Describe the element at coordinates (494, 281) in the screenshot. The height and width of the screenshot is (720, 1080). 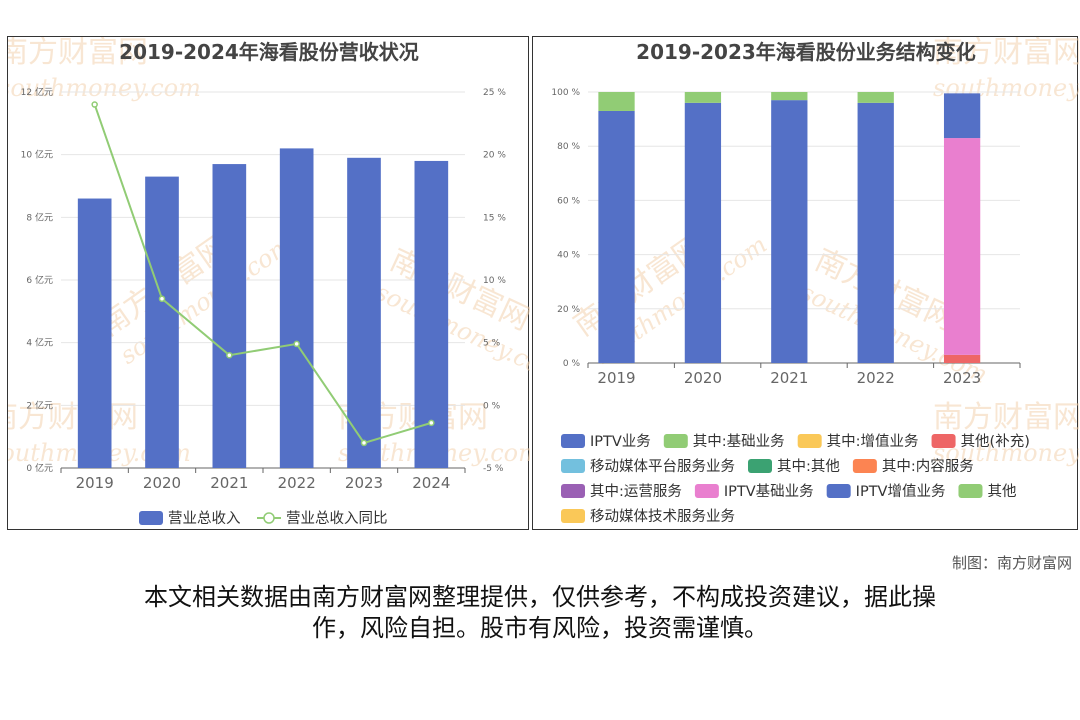
I see `y-right-tick-label: 10 %` at that location.